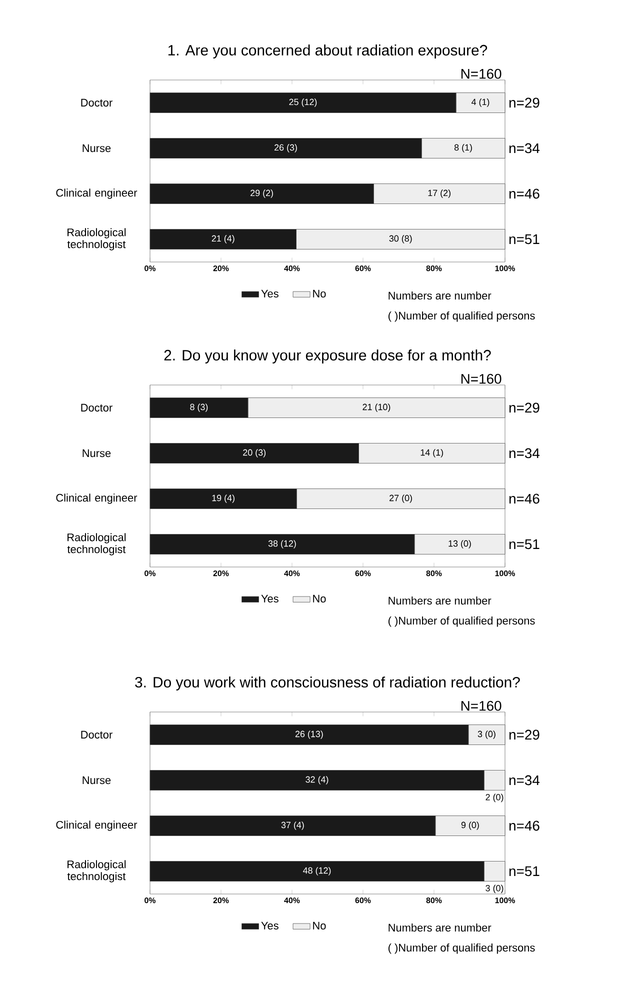  I want to click on annotation: 2 (0), so click(495, 798).